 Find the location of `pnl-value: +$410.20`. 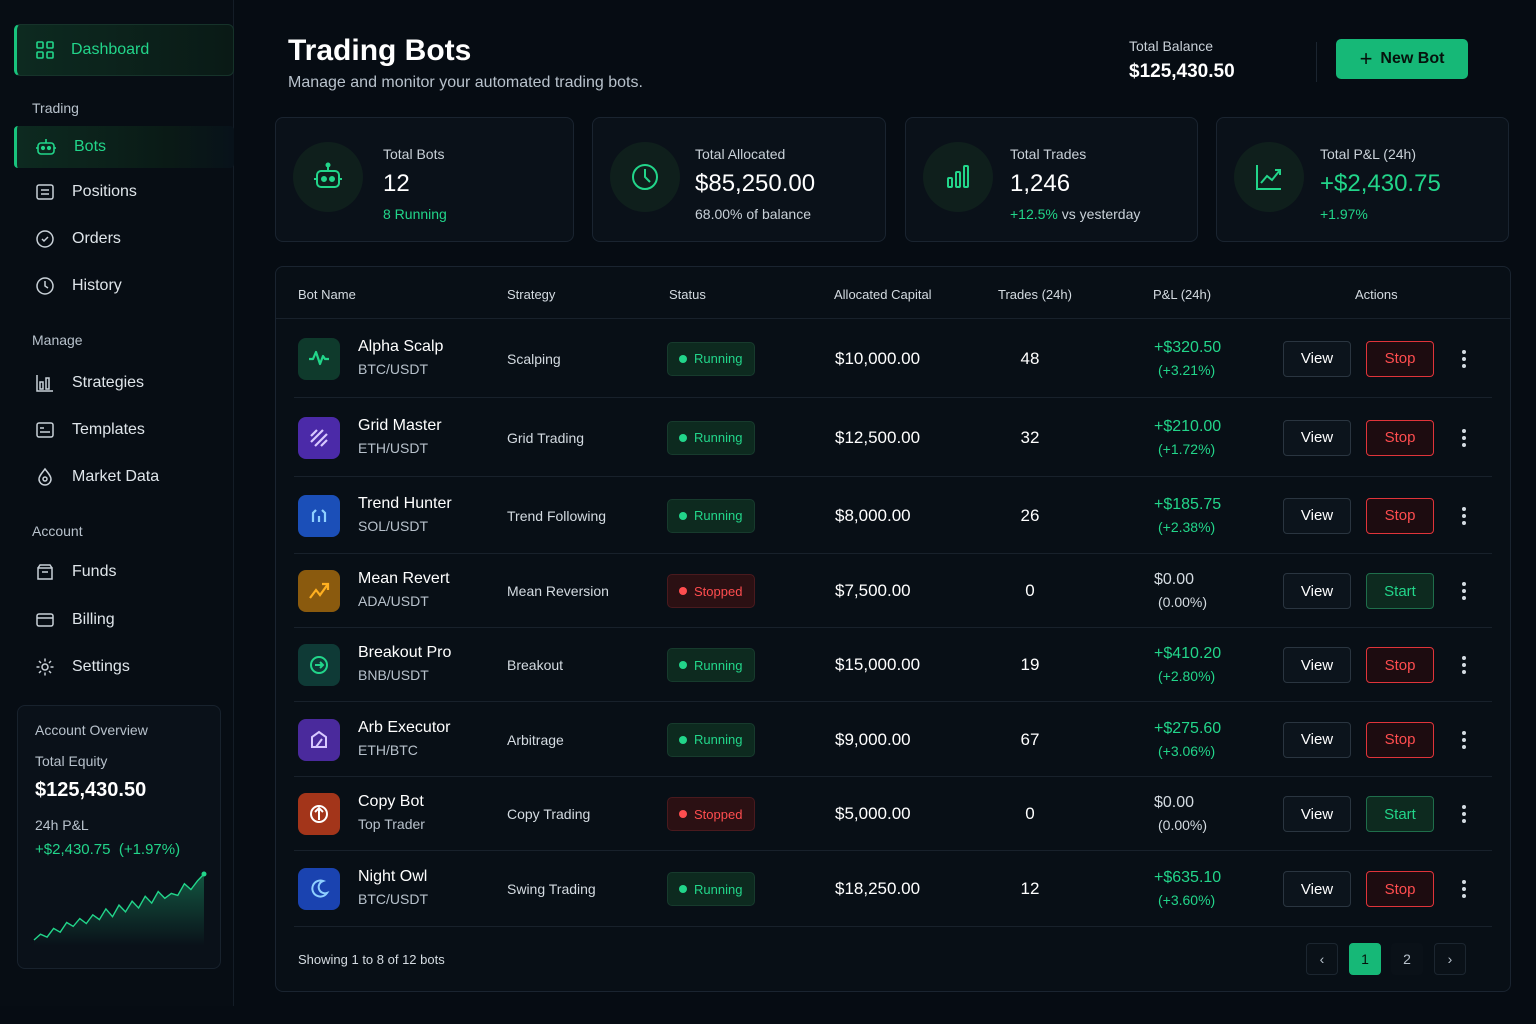

pnl-value: +$410.20 is located at coordinates (1188, 653).